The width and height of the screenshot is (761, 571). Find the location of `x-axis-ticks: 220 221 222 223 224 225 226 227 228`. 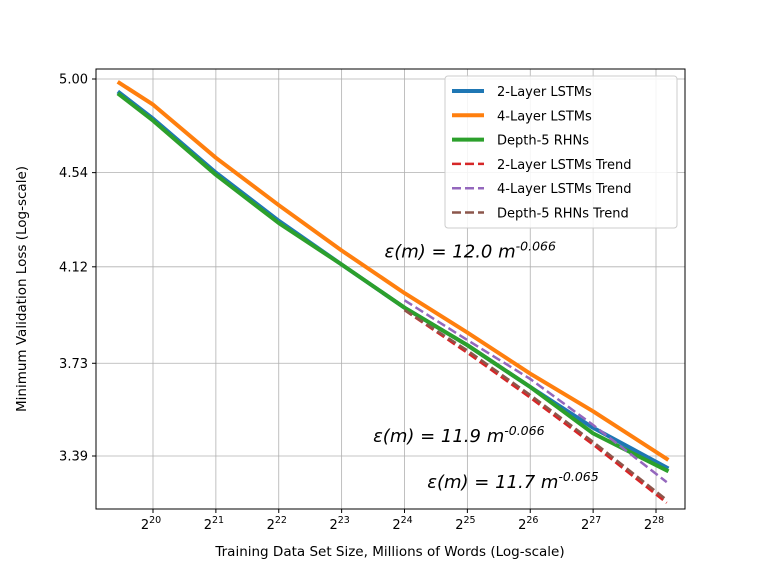

x-axis-ticks: 220 221 222 223 224 225 226 227 228 is located at coordinates (402, 521).